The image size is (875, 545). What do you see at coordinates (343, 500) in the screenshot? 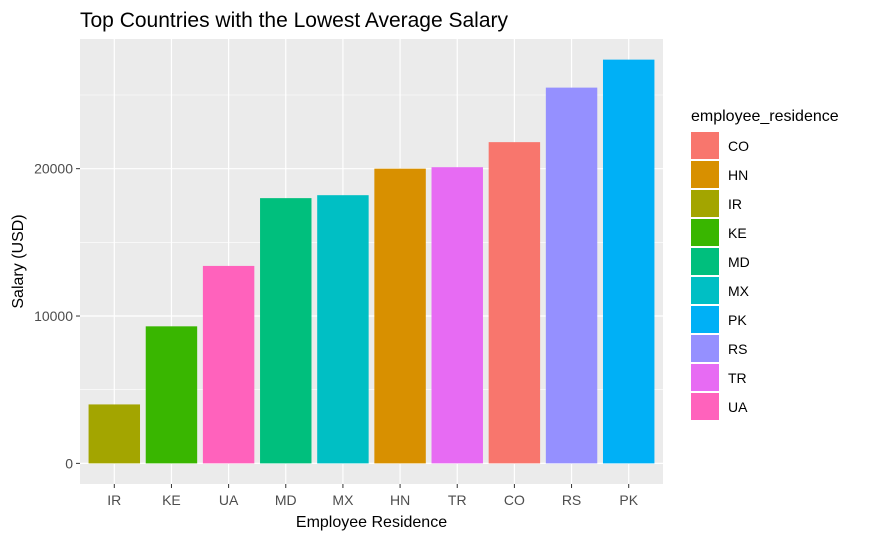
I see `x-tick-label: MX` at bounding box center [343, 500].